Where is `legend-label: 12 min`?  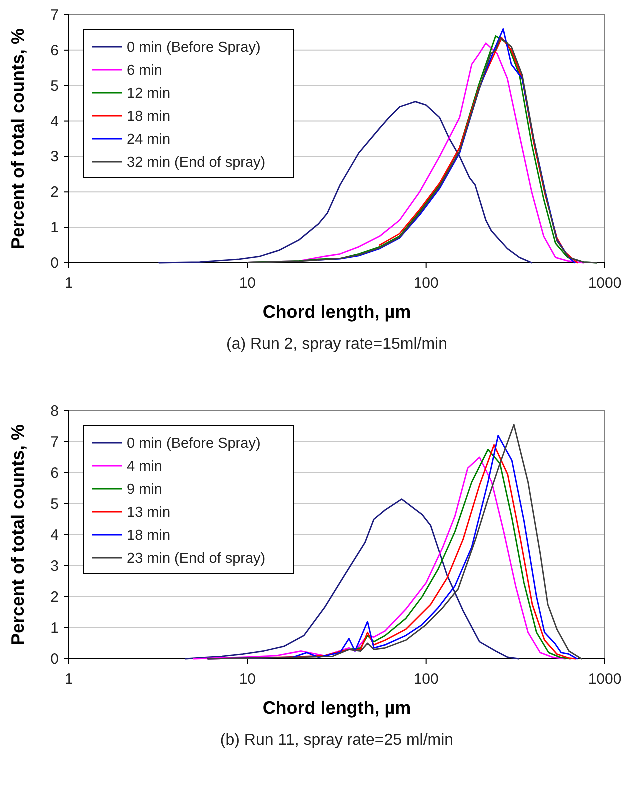
legend-label: 12 min is located at coordinates (149, 94).